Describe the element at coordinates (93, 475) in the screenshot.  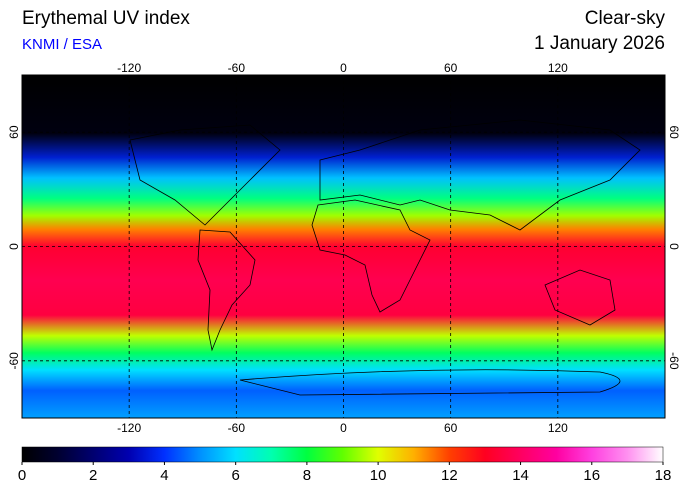
I see `colorbar-tick-label: 2` at that location.